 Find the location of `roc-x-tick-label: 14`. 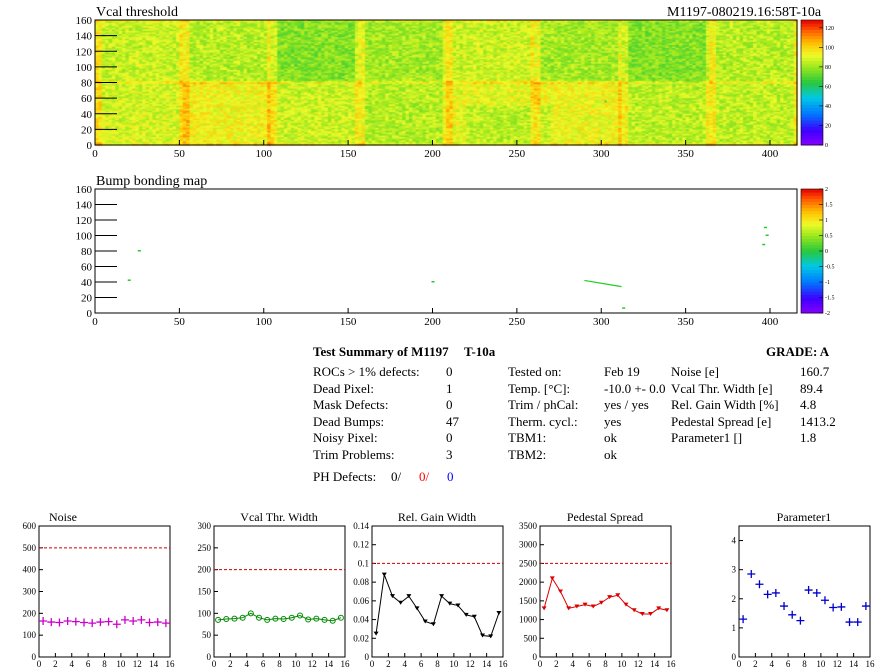

roc-x-tick-label: 14 is located at coordinates (487, 664).